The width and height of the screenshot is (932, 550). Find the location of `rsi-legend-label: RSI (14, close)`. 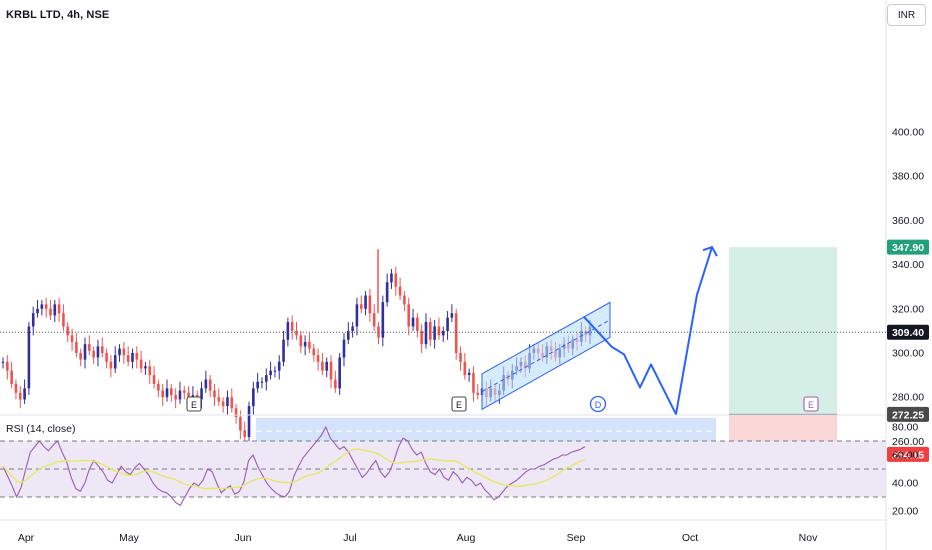

rsi-legend-label: RSI (14, close) is located at coordinates (41, 429).